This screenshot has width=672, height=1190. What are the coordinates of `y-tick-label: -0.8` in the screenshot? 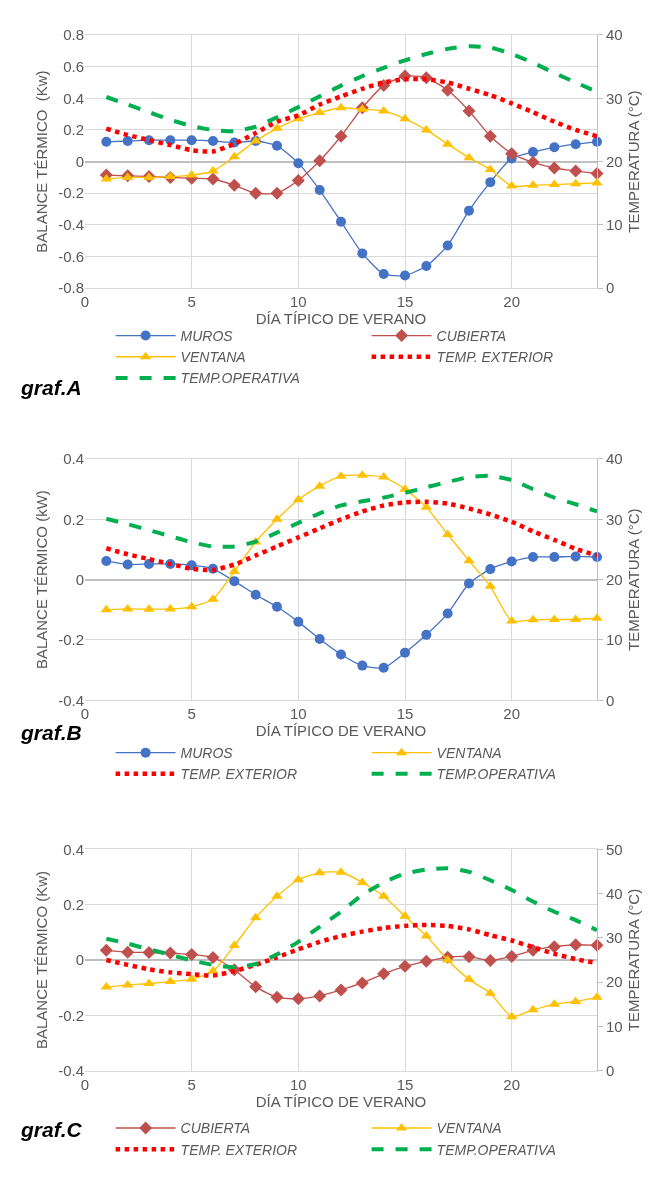 It's located at (71, 288).